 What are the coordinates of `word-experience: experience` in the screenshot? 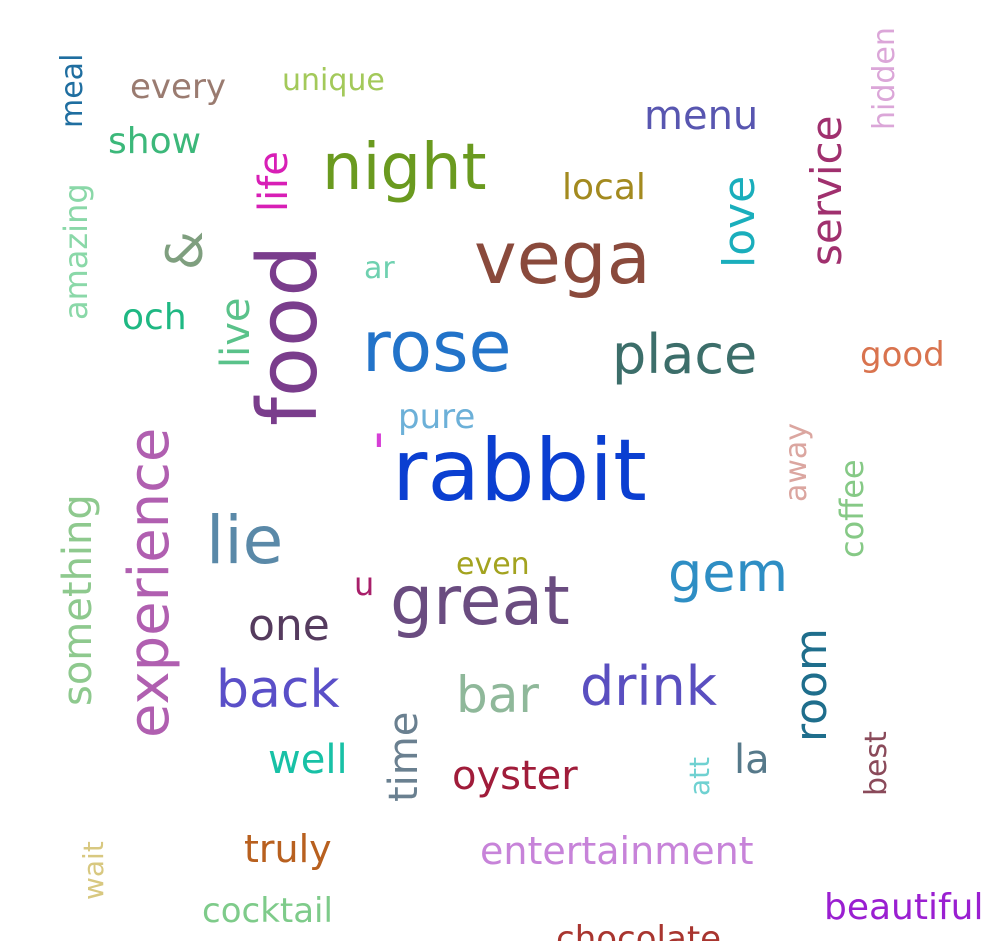 It's located at (149, 582).